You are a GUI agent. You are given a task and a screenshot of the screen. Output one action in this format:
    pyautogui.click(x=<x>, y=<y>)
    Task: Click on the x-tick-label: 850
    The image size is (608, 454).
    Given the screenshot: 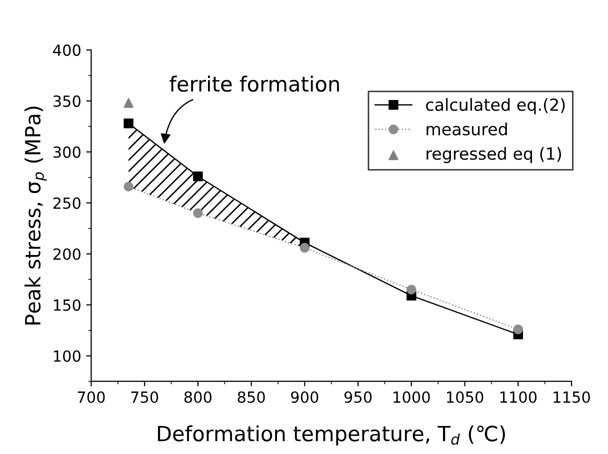 What is the action you would take?
    pyautogui.click(x=251, y=397)
    